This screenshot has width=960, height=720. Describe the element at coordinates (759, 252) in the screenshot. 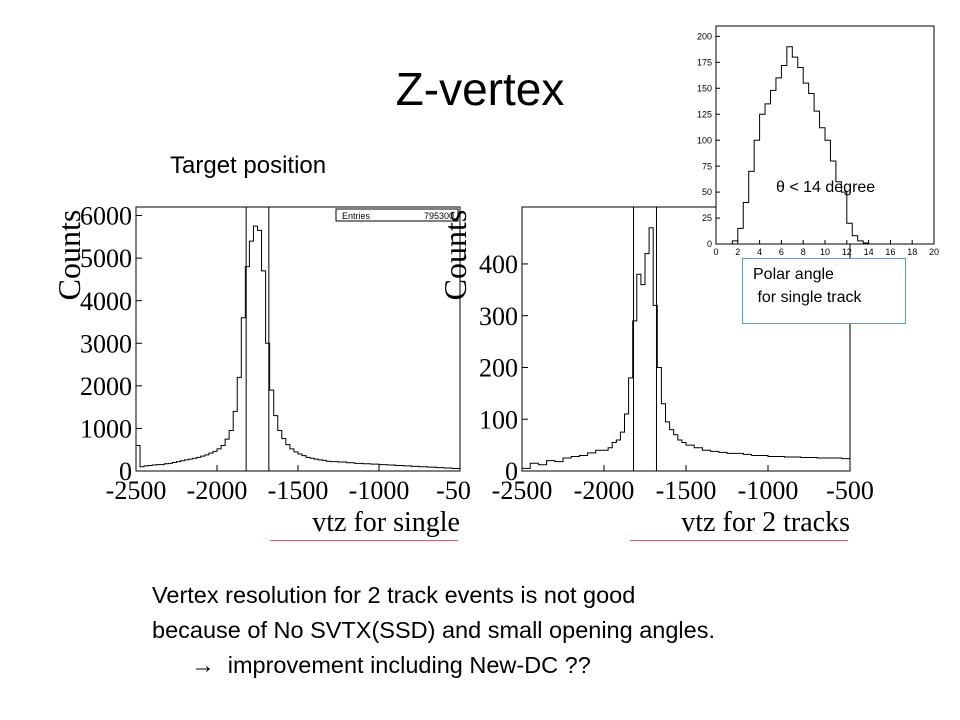

I see `x-tick-label: 4` at that location.